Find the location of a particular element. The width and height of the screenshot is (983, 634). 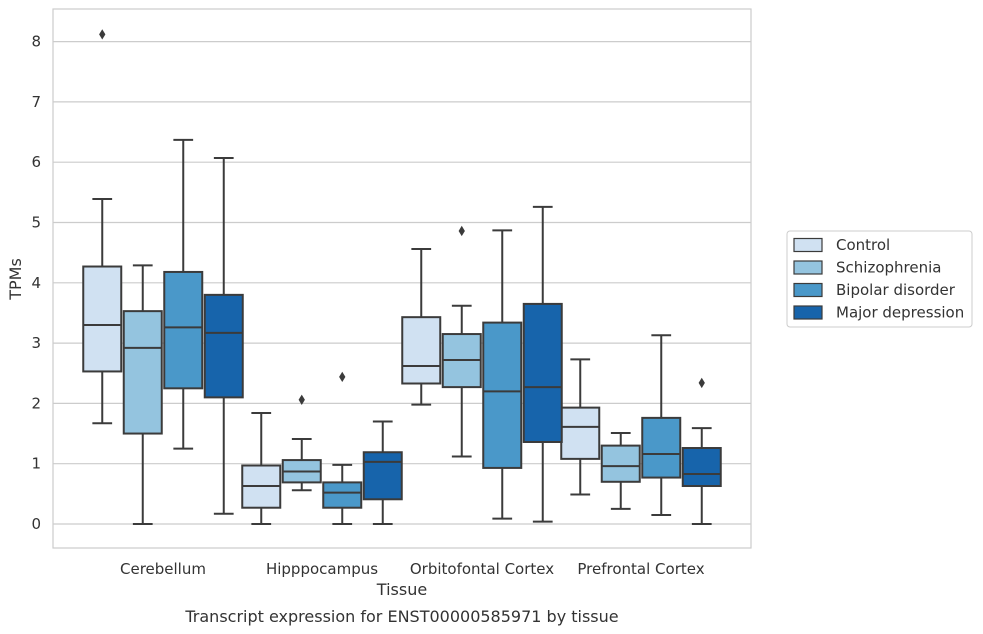

y-tick-label: 1 is located at coordinates (36, 464).